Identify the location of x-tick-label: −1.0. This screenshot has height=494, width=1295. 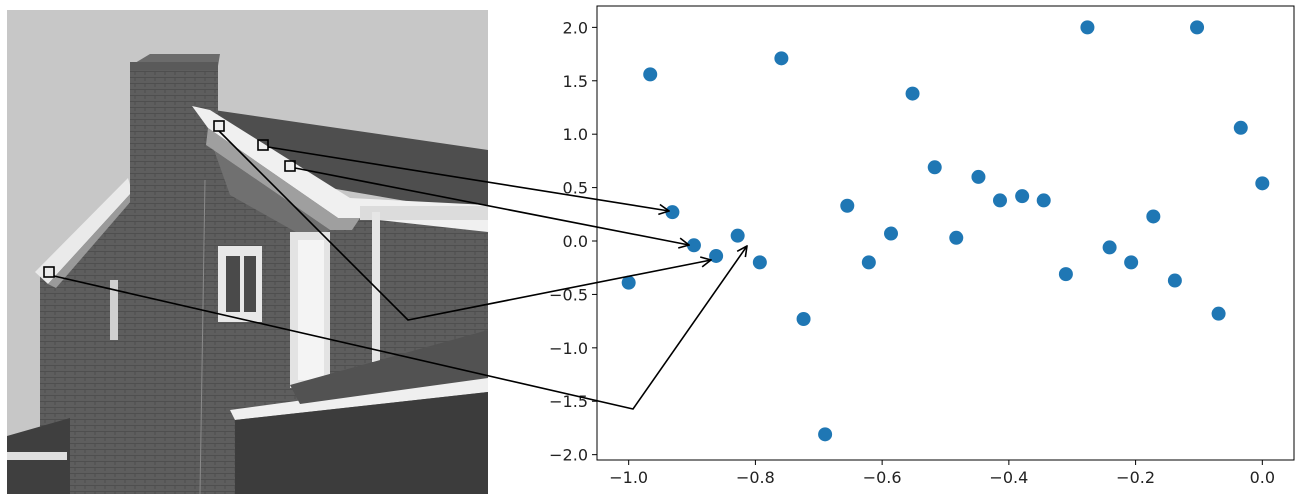
(628, 477).